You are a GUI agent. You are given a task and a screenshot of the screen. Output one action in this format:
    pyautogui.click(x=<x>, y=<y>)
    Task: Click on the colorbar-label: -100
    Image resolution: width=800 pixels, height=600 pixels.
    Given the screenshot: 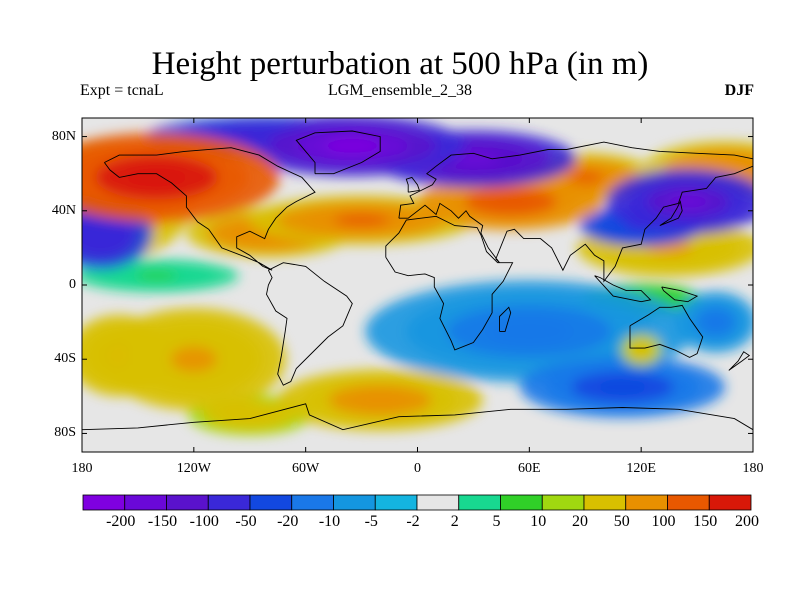 What is the action you would take?
    pyautogui.click(x=204, y=521)
    